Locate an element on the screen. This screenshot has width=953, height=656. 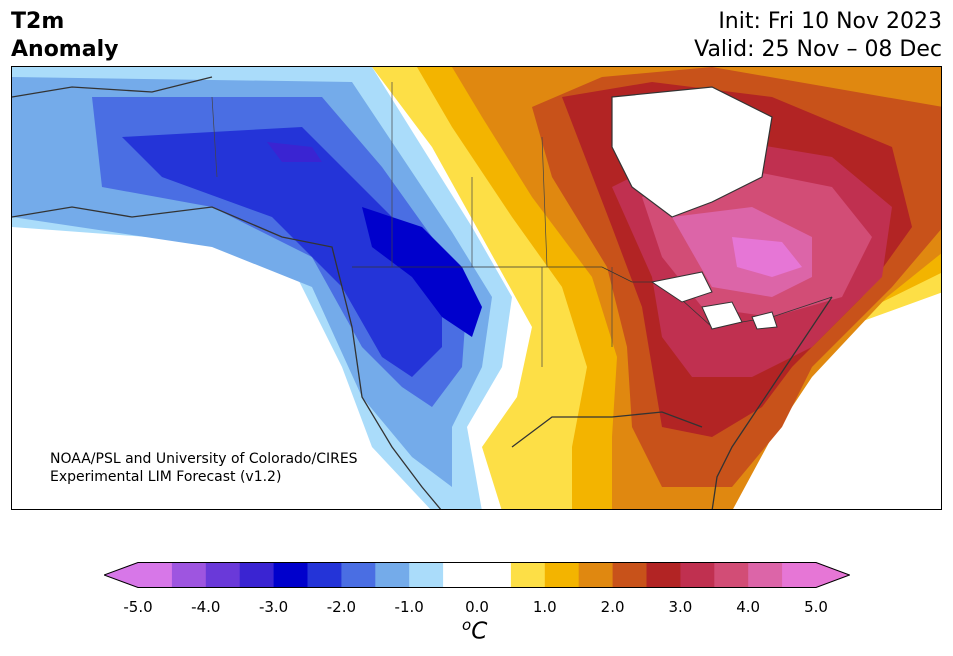
hudson-bay is located at coordinates (692, 152).